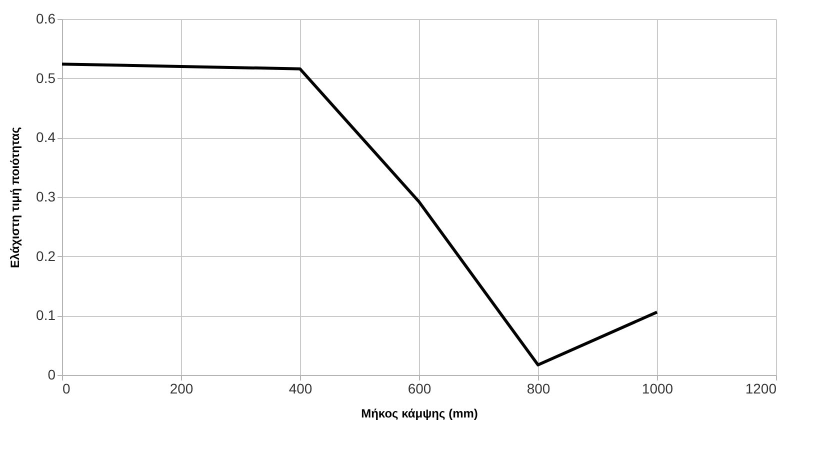  Describe the element at coordinates (52, 374) in the screenshot. I see `y-tick-label: 0` at that location.